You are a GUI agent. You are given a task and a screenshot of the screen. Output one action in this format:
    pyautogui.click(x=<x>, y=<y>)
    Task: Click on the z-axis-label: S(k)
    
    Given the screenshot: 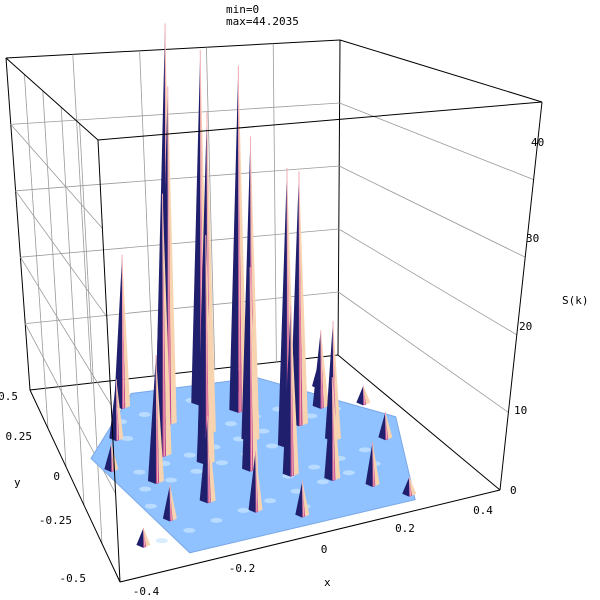 What is the action you would take?
    pyautogui.click(x=575, y=300)
    